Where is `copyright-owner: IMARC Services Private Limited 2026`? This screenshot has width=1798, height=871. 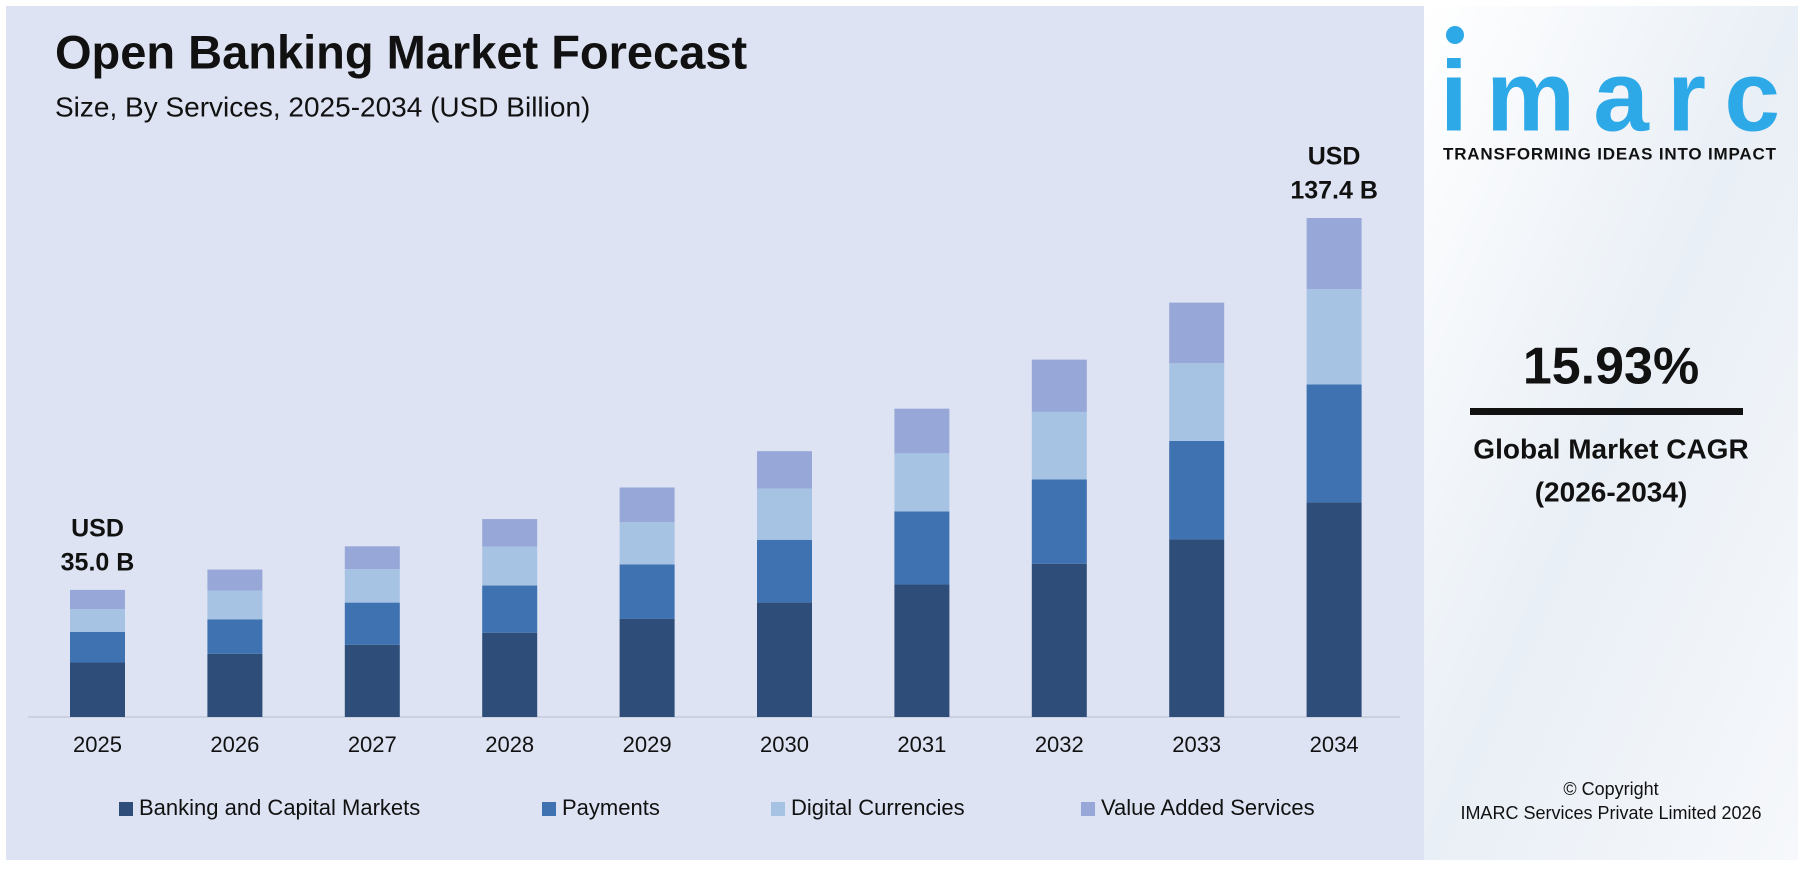 copyright-owner: IMARC Services Private Limited 2026 is located at coordinates (1610, 813).